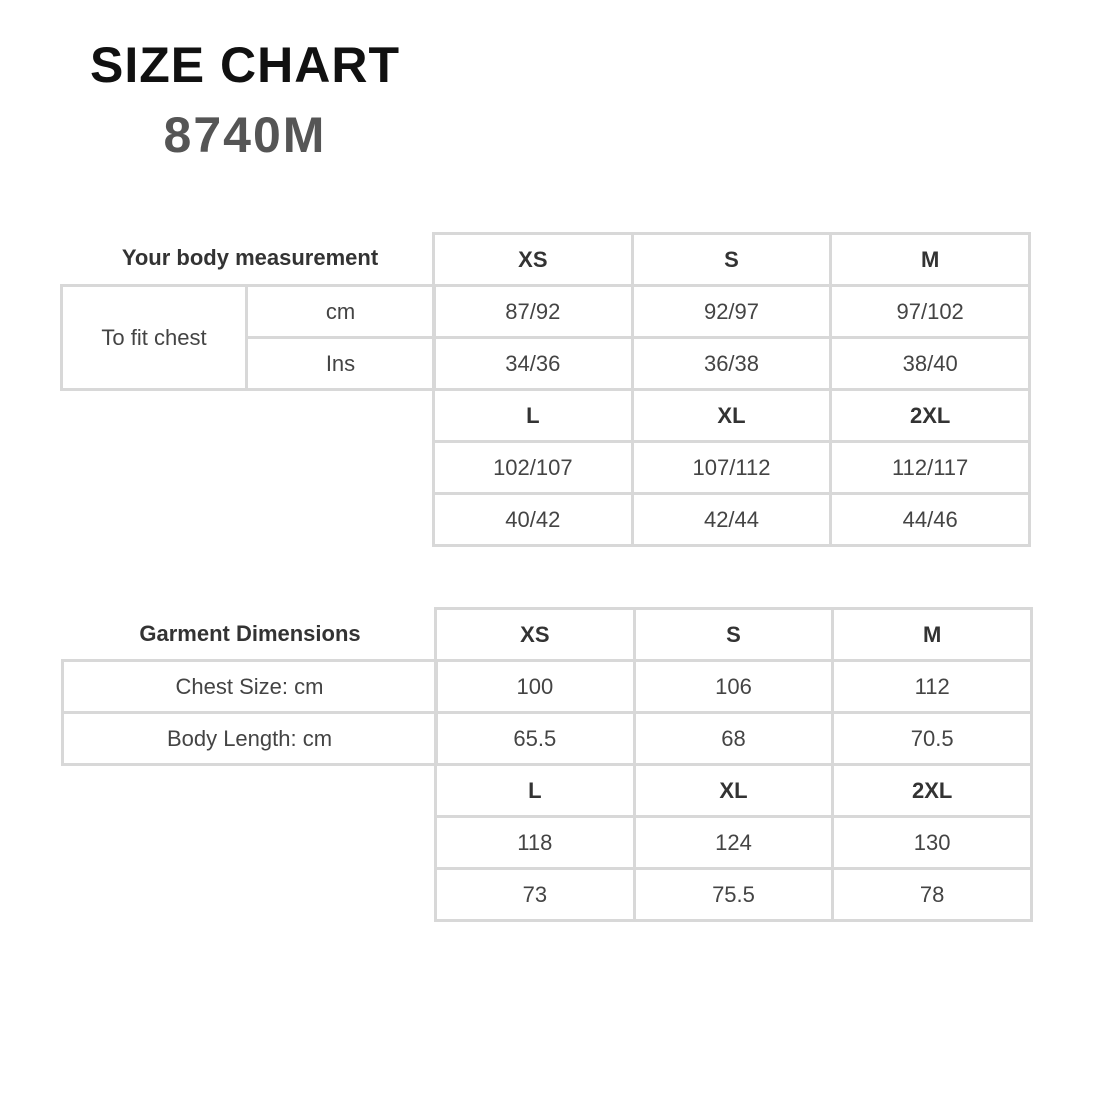 Image resolution: width=1120 pixels, height=1120 pixels. I want to click on body-measurement-header: Your body measurement, so click(250, 257).